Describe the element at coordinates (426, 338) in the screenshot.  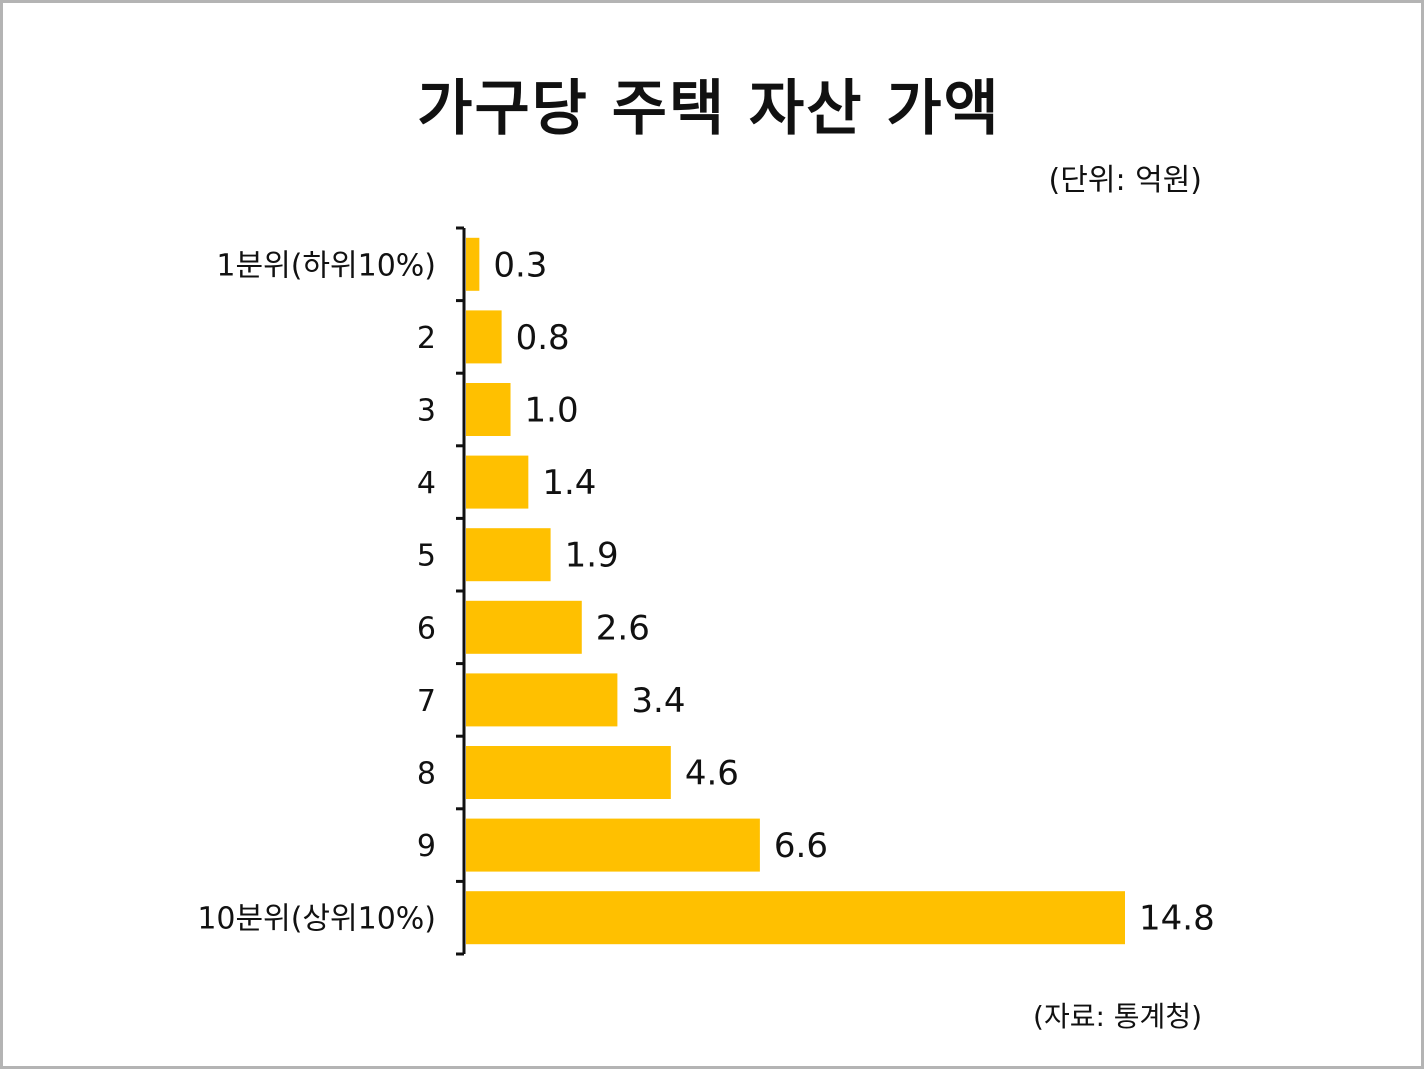
I see `category-label-2: 2` at that location.